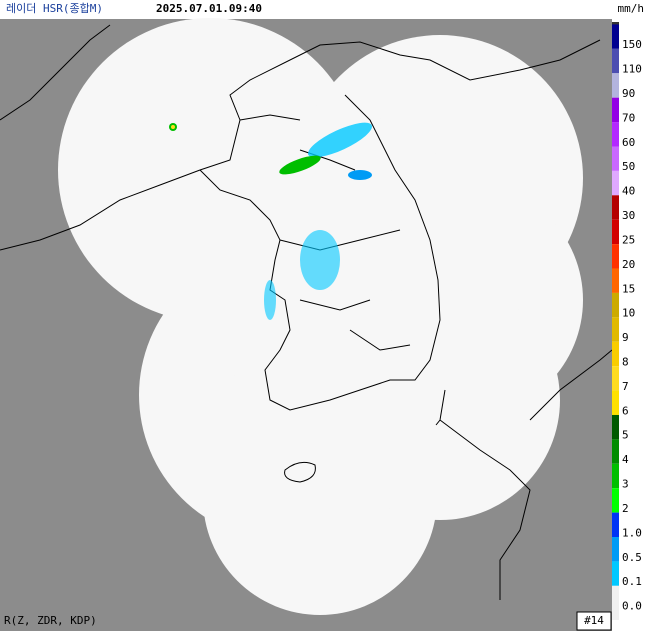  Describe the element at coordinates (628, 191) in the screenshot. I see `legend-label: 40` at that location.